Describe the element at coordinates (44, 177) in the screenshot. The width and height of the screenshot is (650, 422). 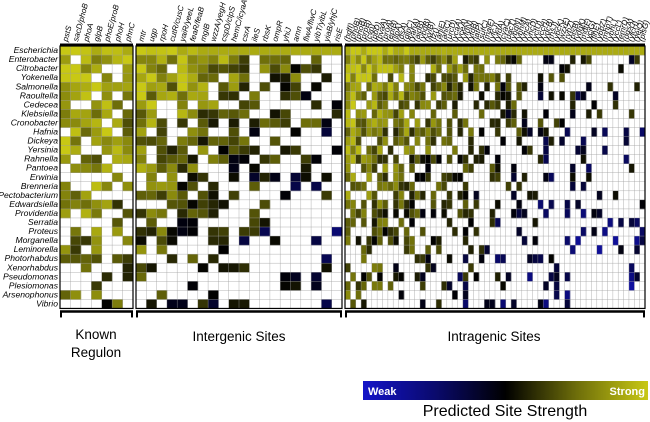
I see `organism-label: Erwinia` at that location.